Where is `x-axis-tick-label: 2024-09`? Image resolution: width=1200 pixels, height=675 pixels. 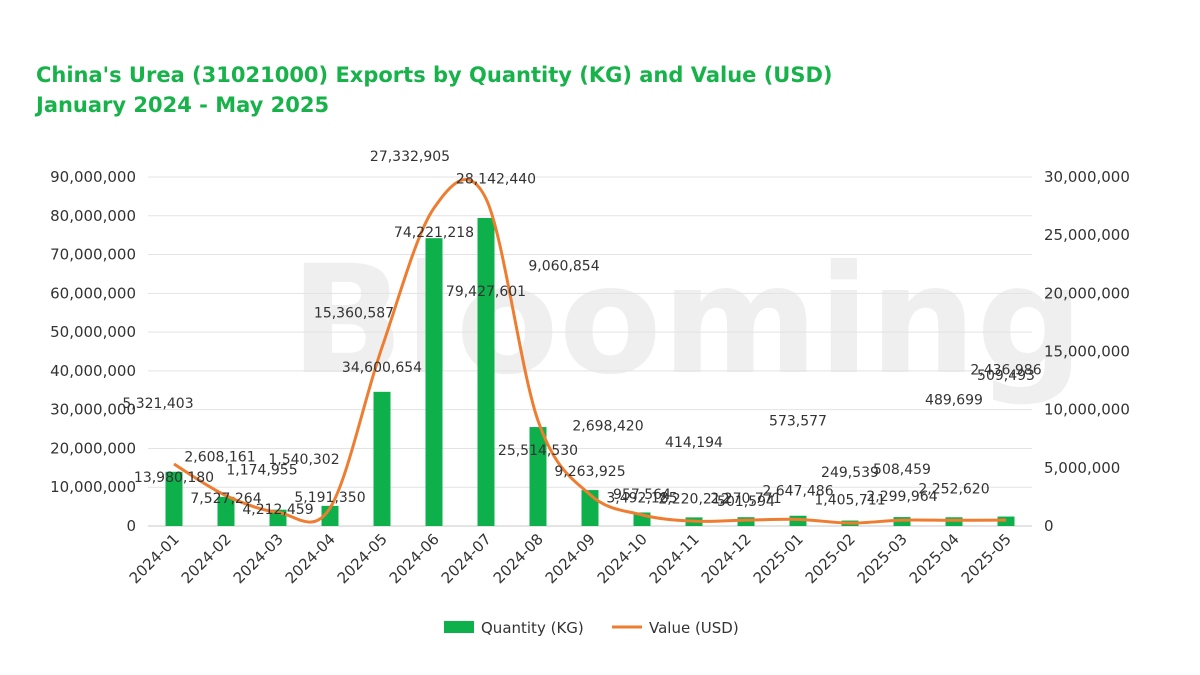
x-axis-tick-label: 2024-09 is located at coordinates (570, 558).